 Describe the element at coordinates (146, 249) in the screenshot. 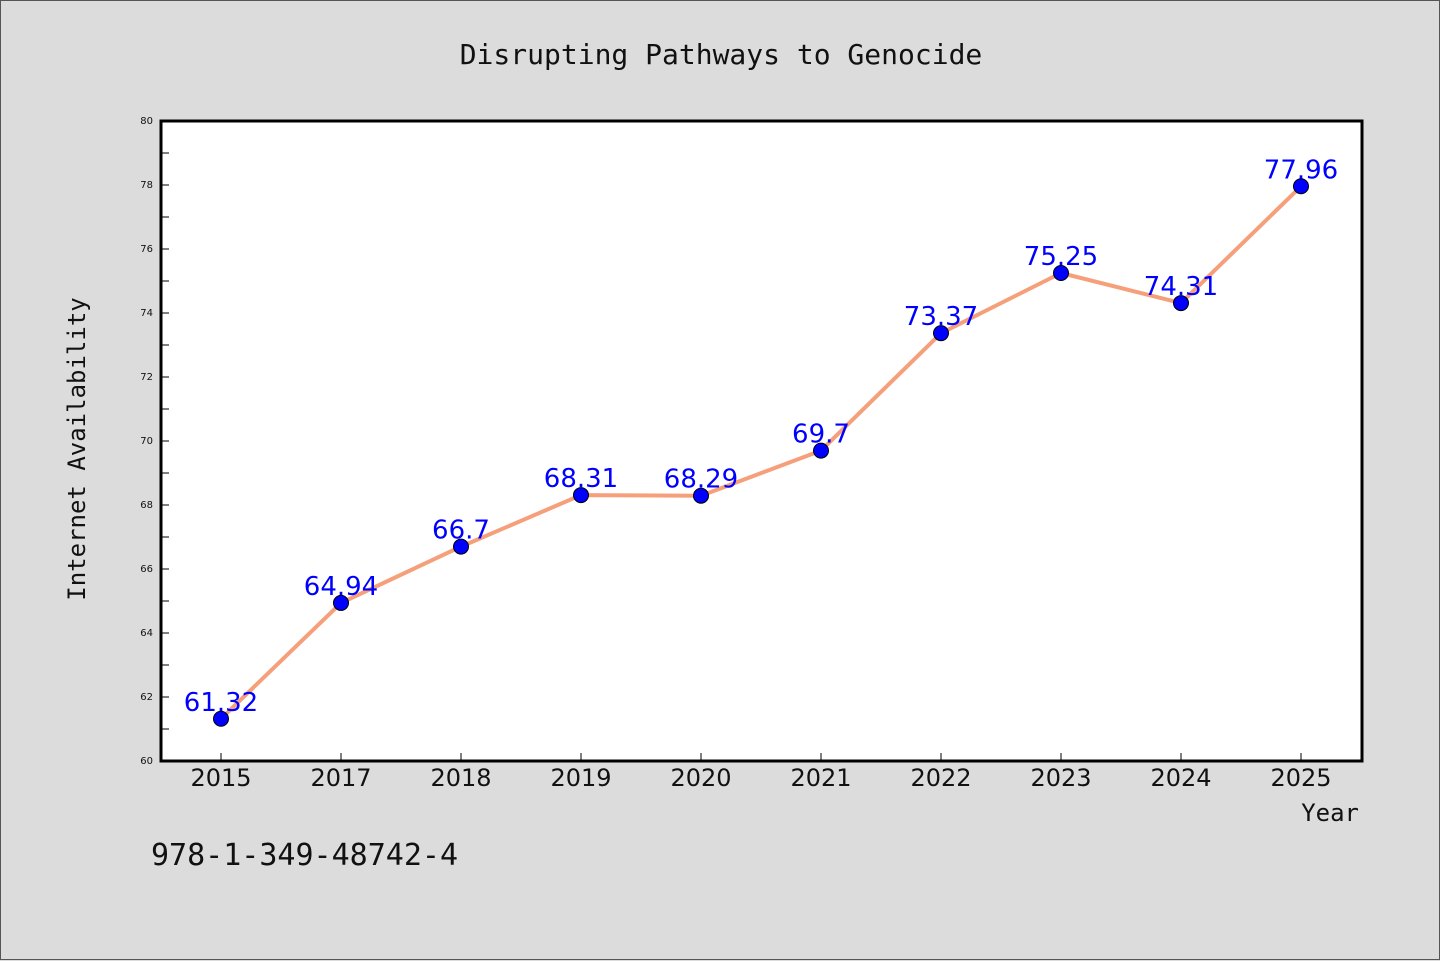

I see `y-tick-label: 76` at that location.